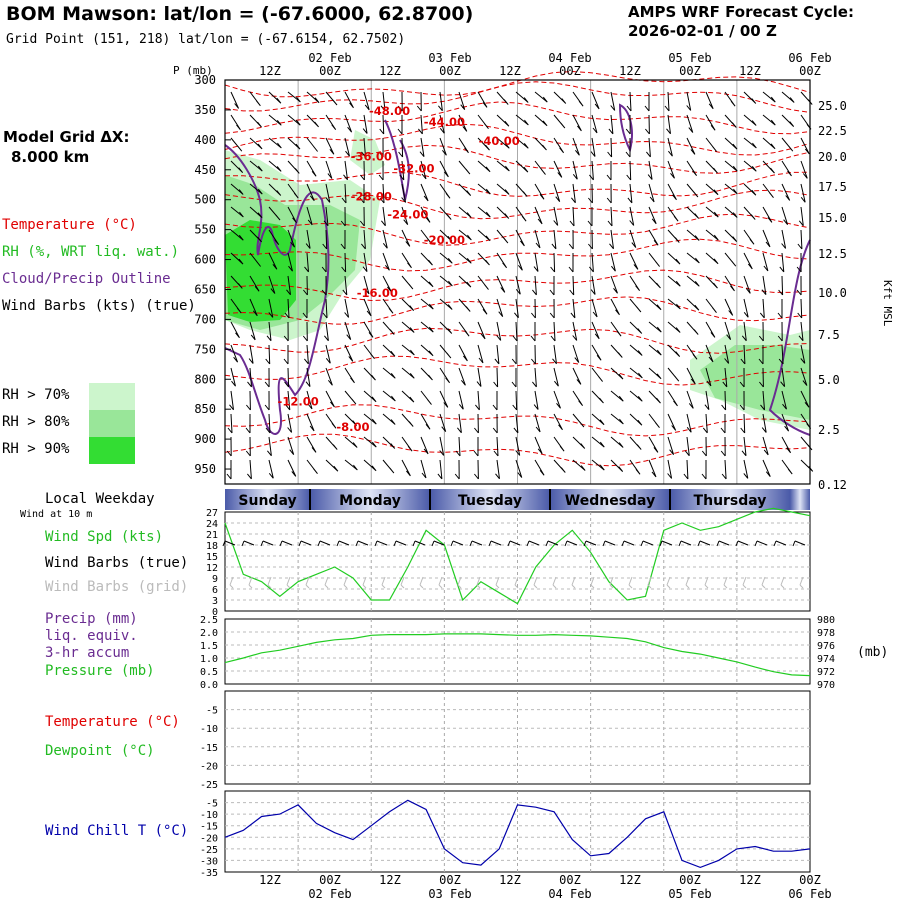  Describe the element at coordinates (112, 424) in the screenshot. I see `rh80-swatch` at that location.